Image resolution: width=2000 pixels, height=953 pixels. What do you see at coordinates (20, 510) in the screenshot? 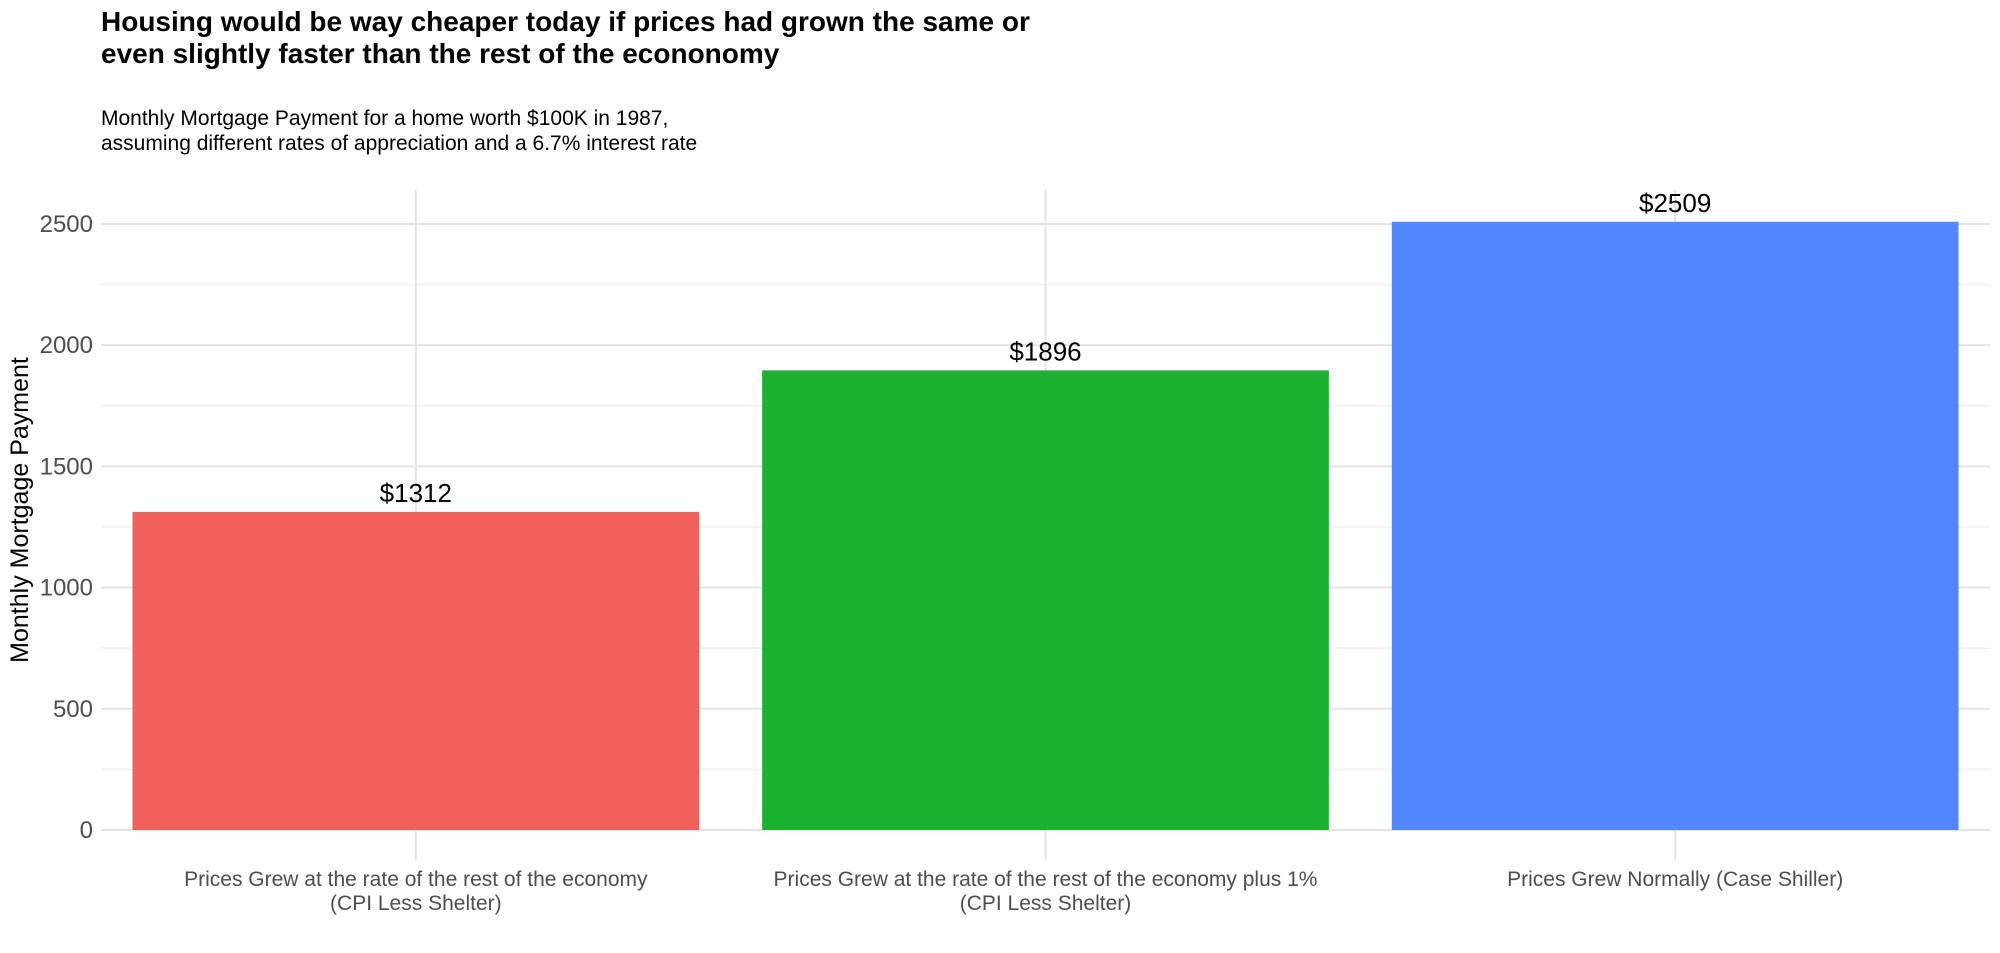
I see `y-axis-title: Monthly Mortgage Payment` at bounding box center [20, 510].